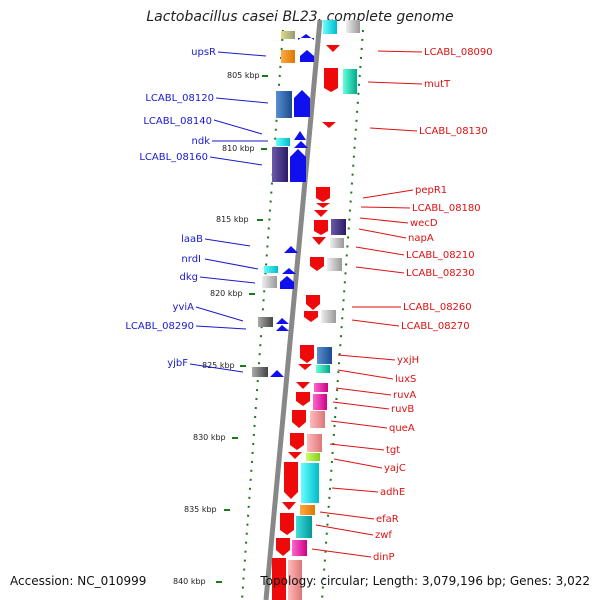 The width and height of the screenshot is (600, 600). I want to click on gene-label-lcabl-08140: LCABL_08140, so click(177, 121).